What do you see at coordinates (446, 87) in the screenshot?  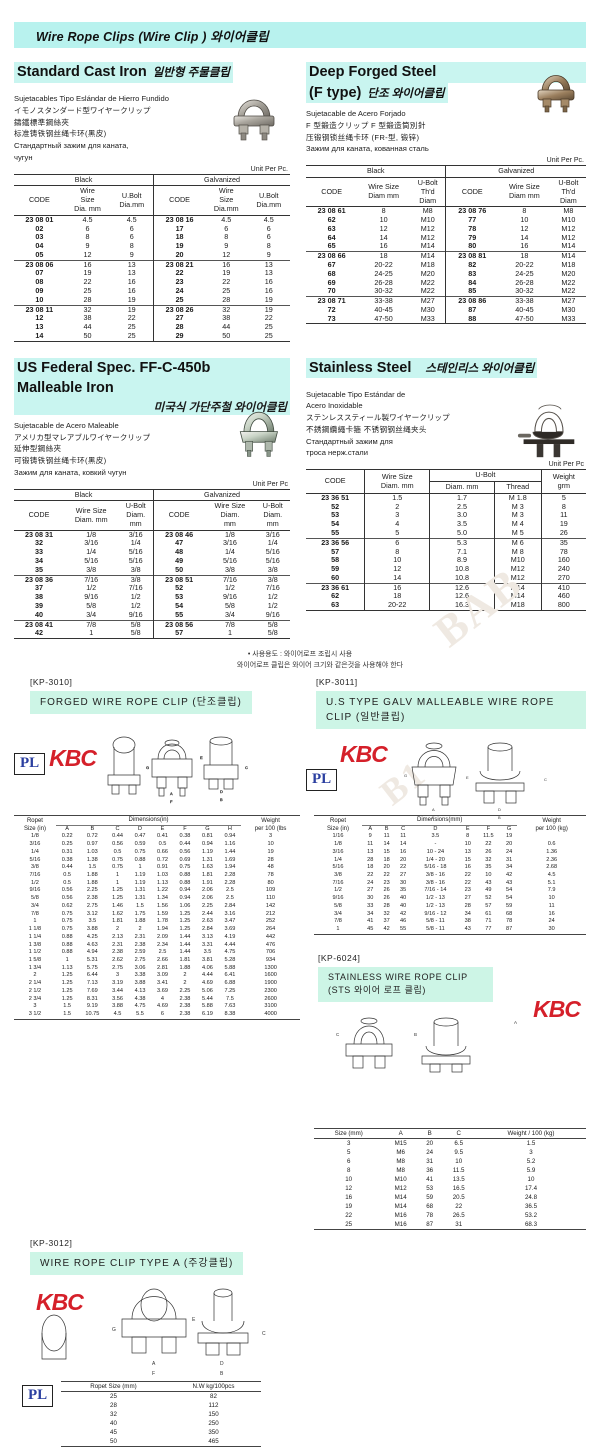 I see `product-header: Deep Forged Steel (F type) 단조 와이어클립` at bounding box center [446, 87].